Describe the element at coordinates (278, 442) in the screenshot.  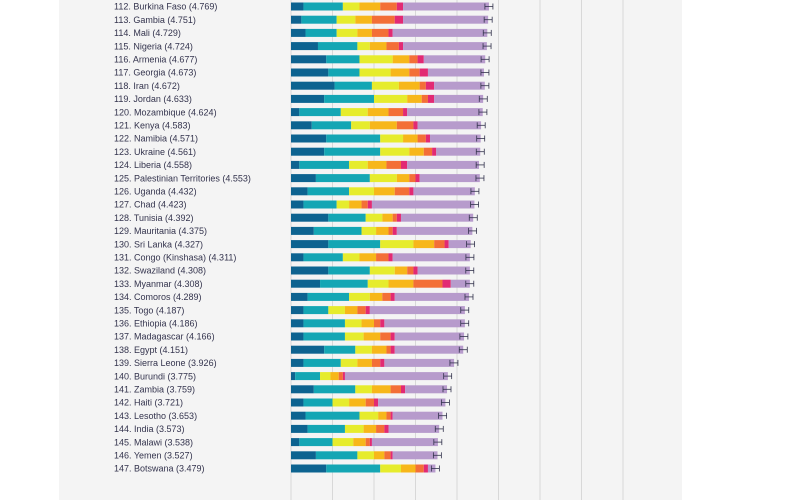
I see `chart-row: 145. Malawi (3.538)` at that location.